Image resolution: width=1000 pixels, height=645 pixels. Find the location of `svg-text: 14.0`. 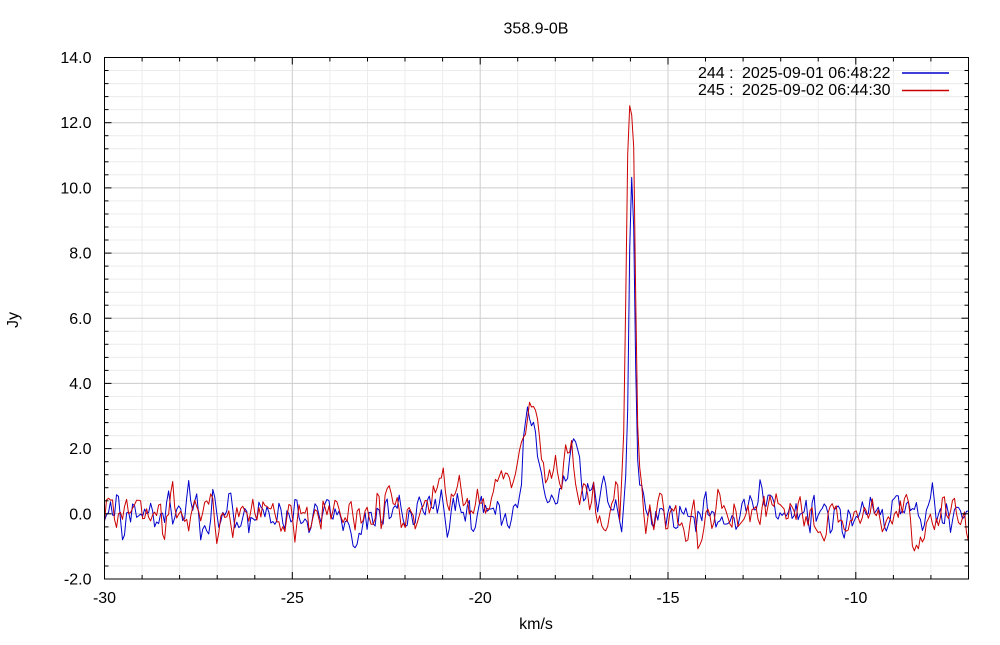

svg-text: 14.0 is located at coordinates (75, 58).